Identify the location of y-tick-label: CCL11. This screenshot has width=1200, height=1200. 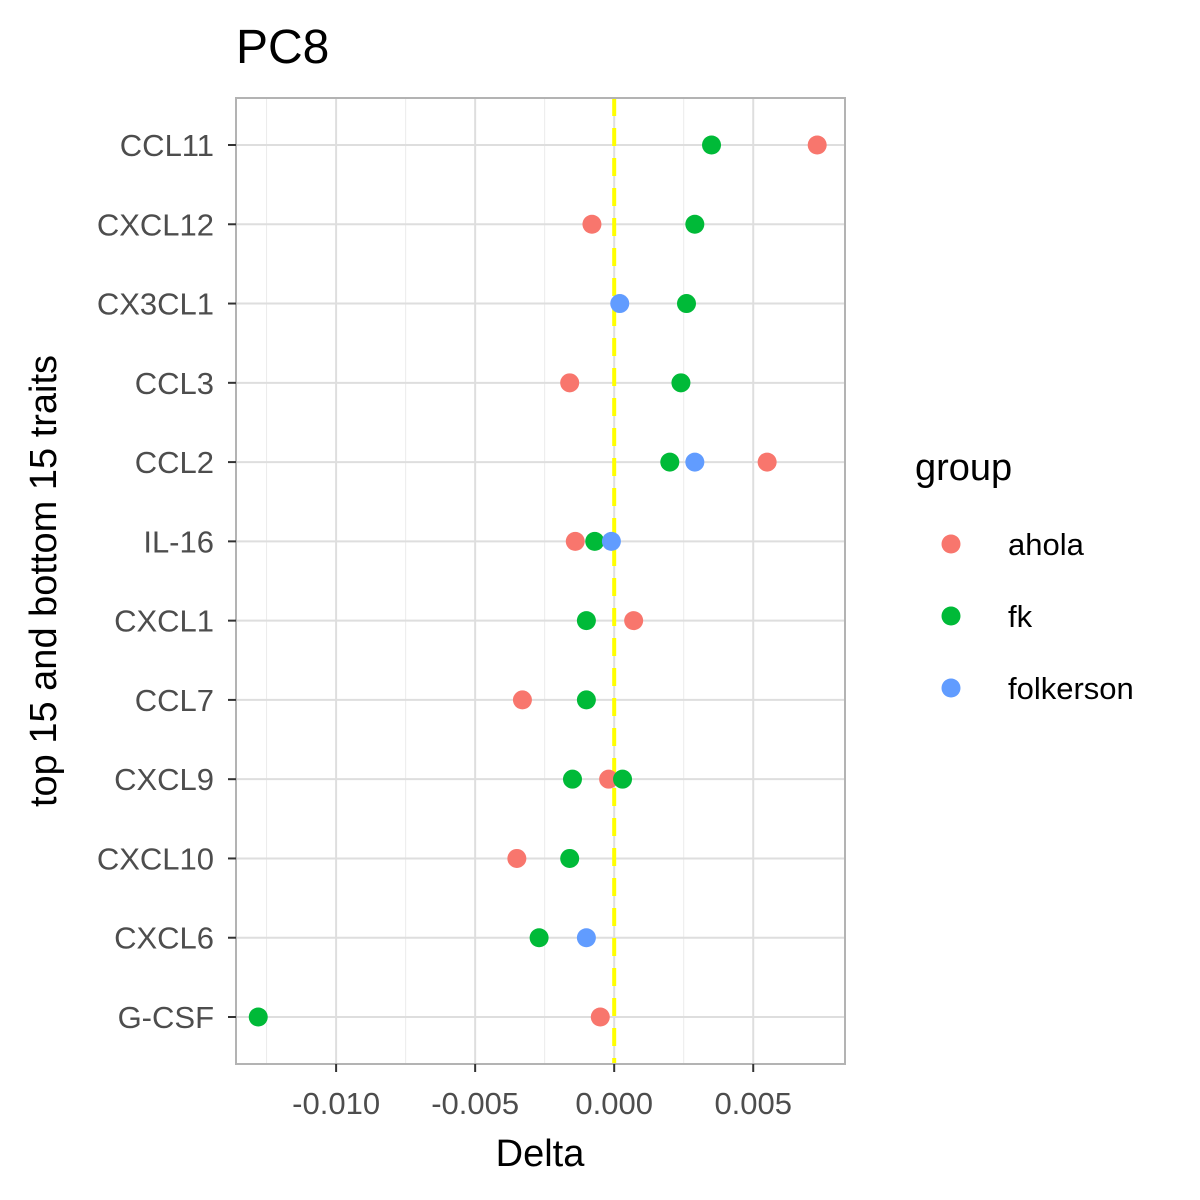
(167, 145).